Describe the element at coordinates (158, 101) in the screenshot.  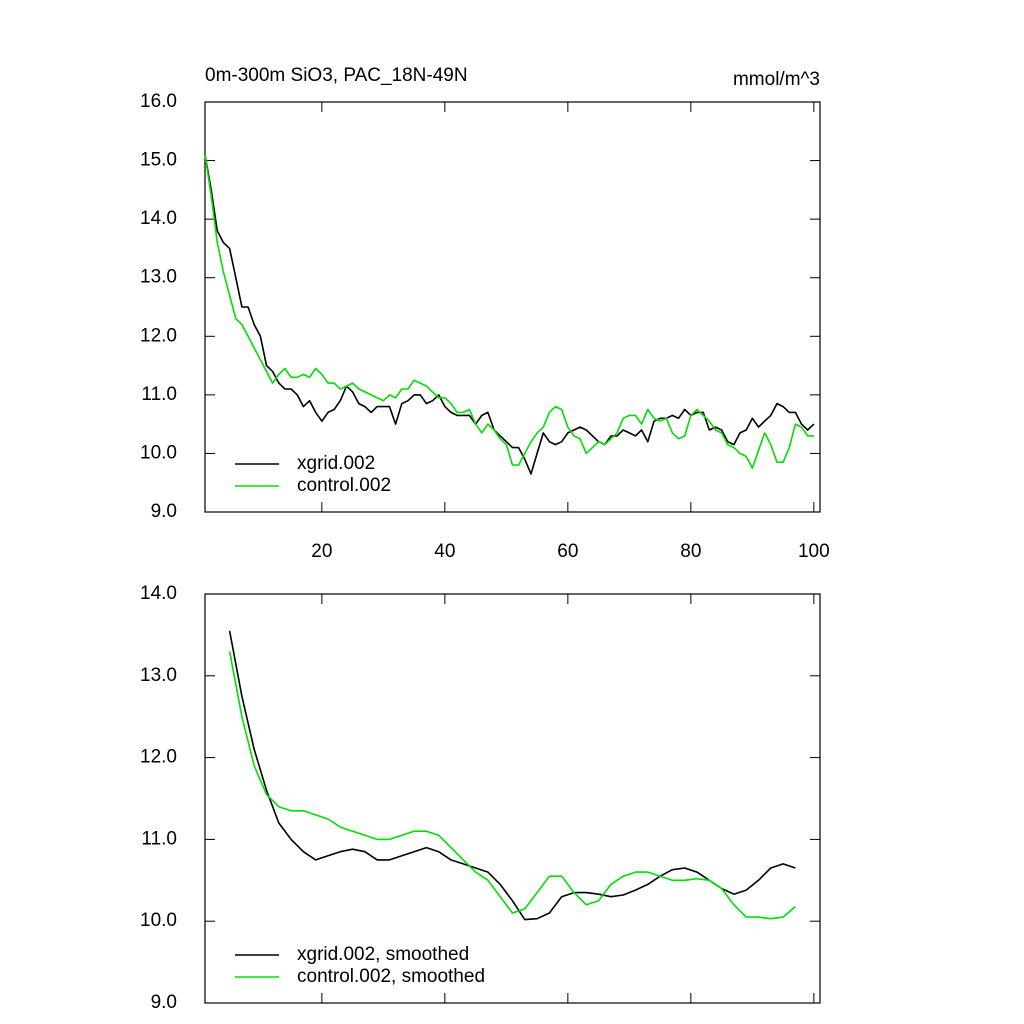
I see `y-tick-label: 16.0` at that location.